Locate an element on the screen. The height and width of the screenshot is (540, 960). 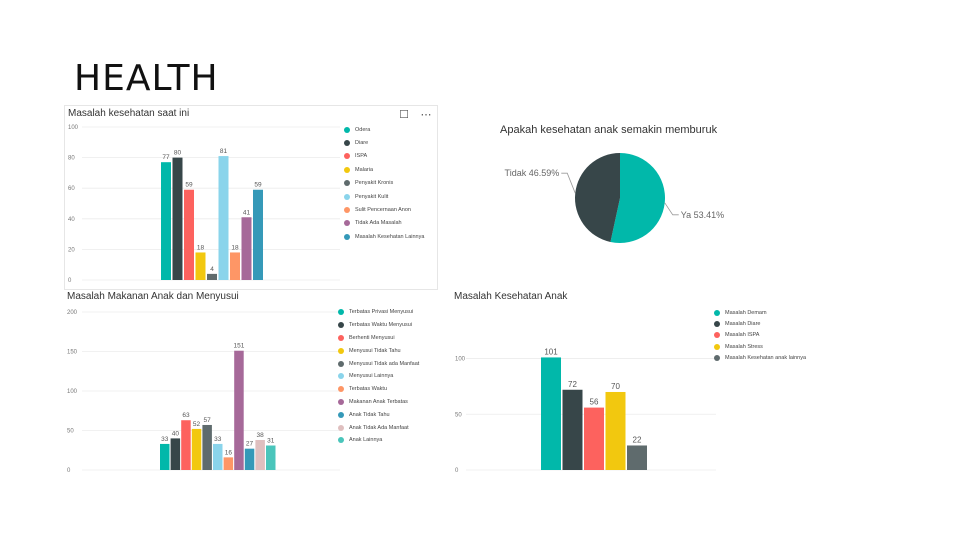
bar-terbatas-privasi-menyusui is located at coordinates (165, 456).